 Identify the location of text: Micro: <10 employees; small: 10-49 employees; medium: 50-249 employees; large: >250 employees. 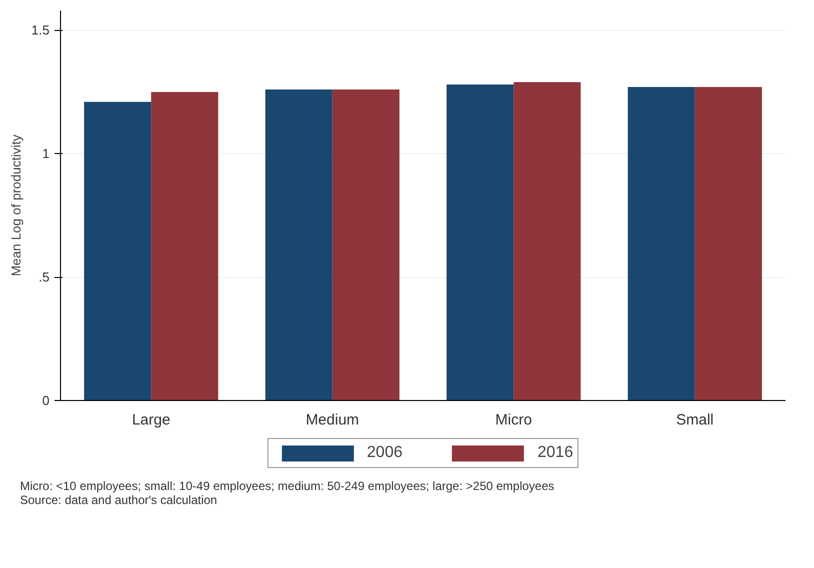
(287, 486).